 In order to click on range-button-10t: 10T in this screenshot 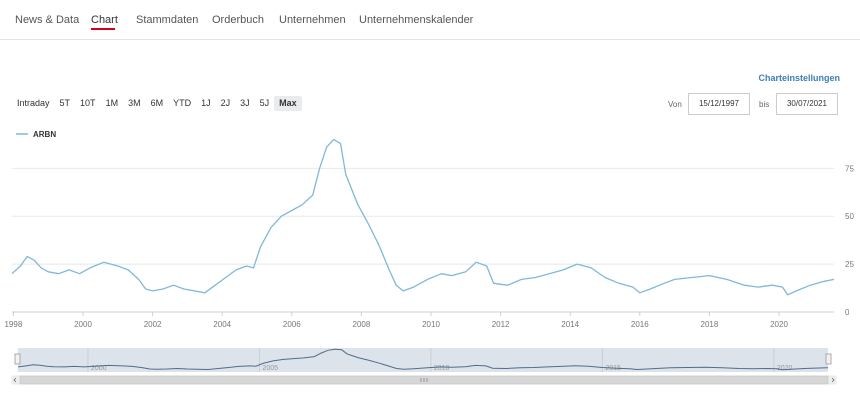, I will do `click(88, 103)`.